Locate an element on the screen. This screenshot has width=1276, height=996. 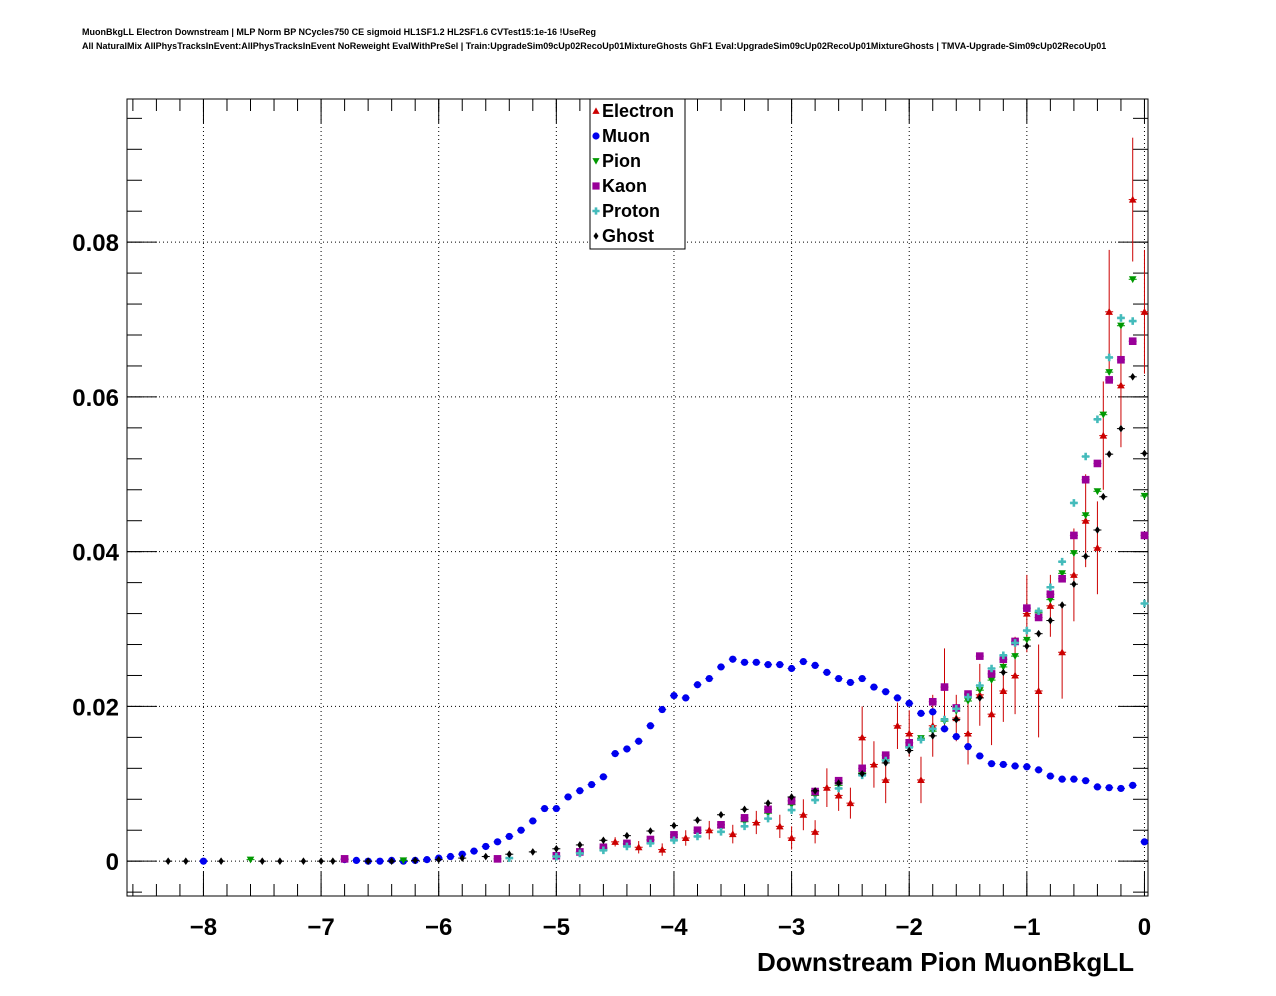
x-tick-label: −7 is located at coordinates (320, 927).